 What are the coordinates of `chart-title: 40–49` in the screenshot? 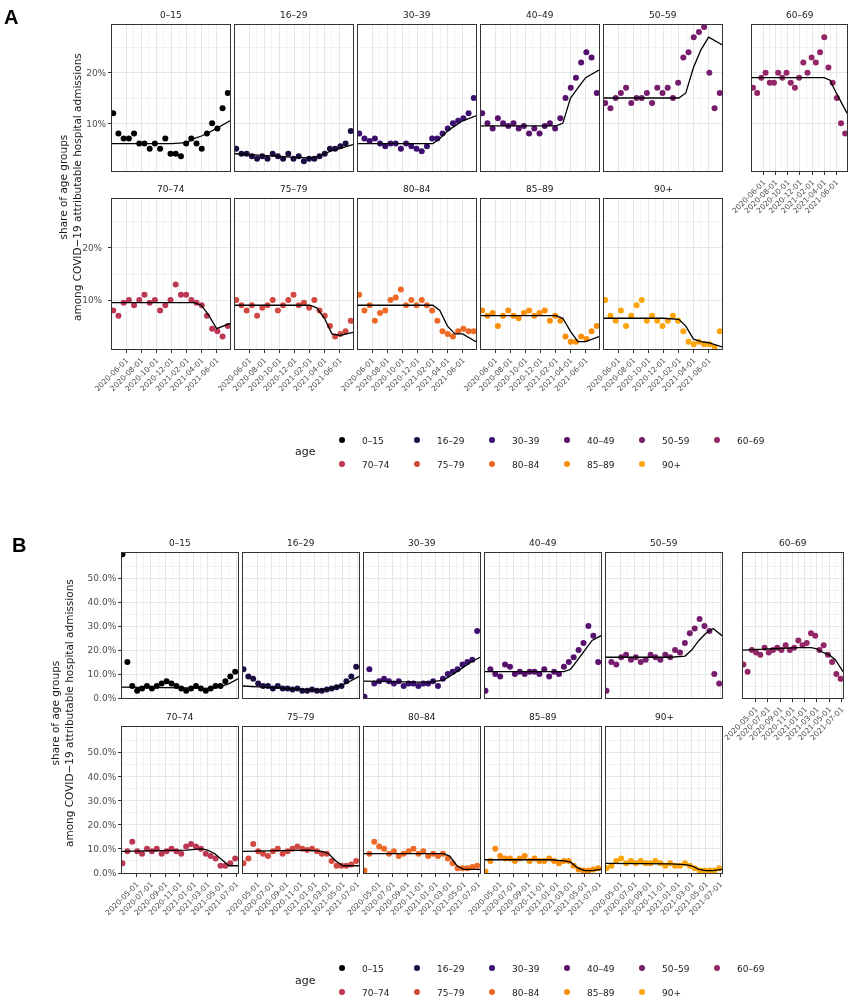 It's located at (540, 15).